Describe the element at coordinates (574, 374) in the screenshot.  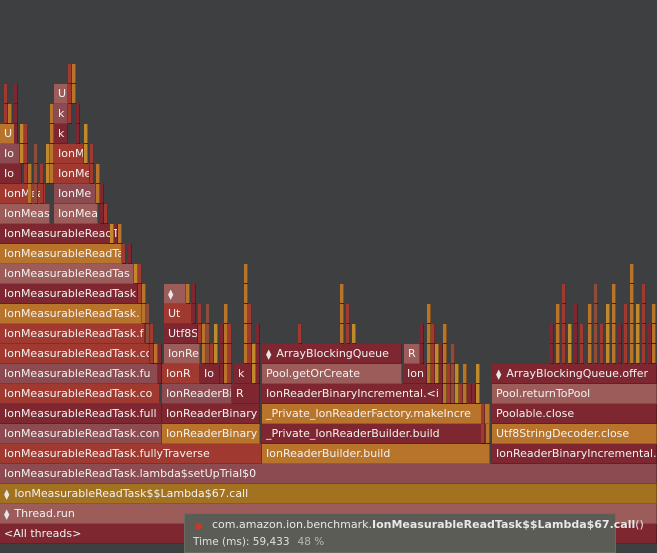
I see `flame-frame: ▲ ▼ ArrayBlockingQueue.offer` at that location.